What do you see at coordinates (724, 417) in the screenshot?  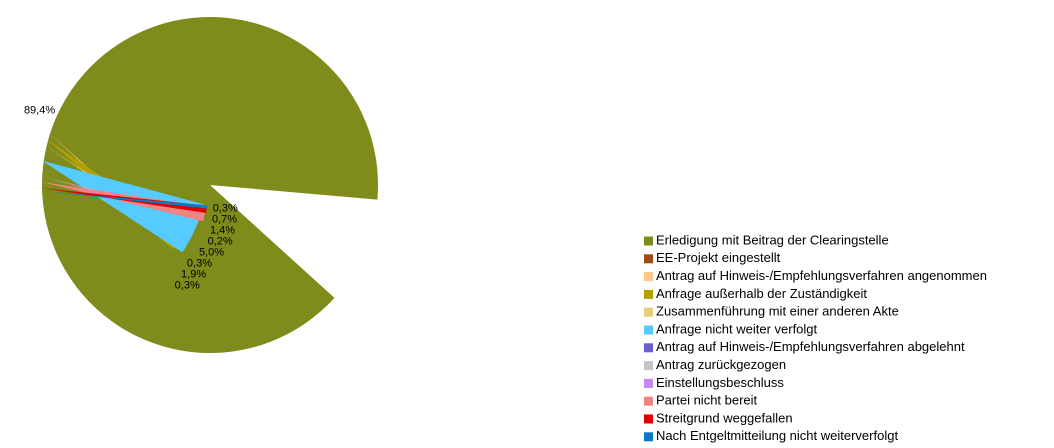 I see `legend-label: Streitgrund weggefallen` at bounding box center [724, 417].